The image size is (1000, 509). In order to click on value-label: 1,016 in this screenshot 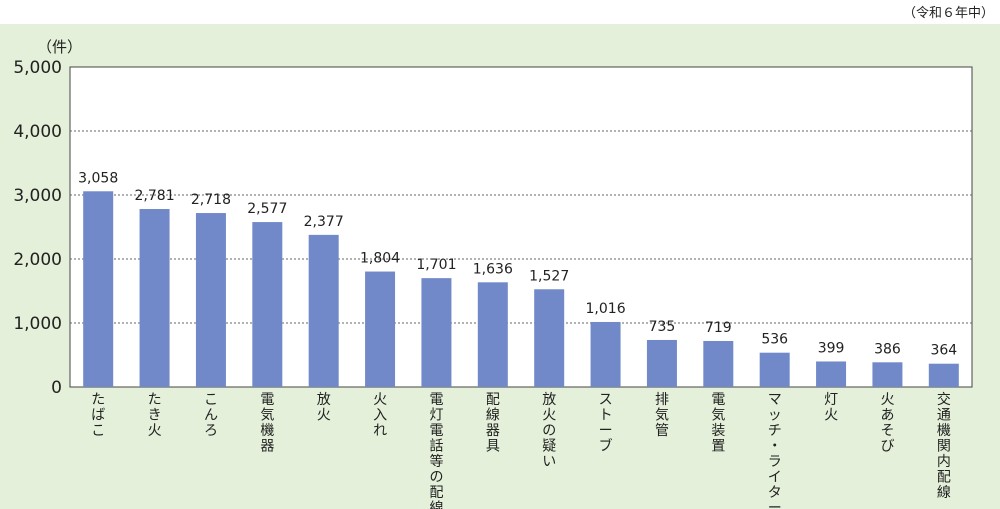, I will do `click(606, 309)`.